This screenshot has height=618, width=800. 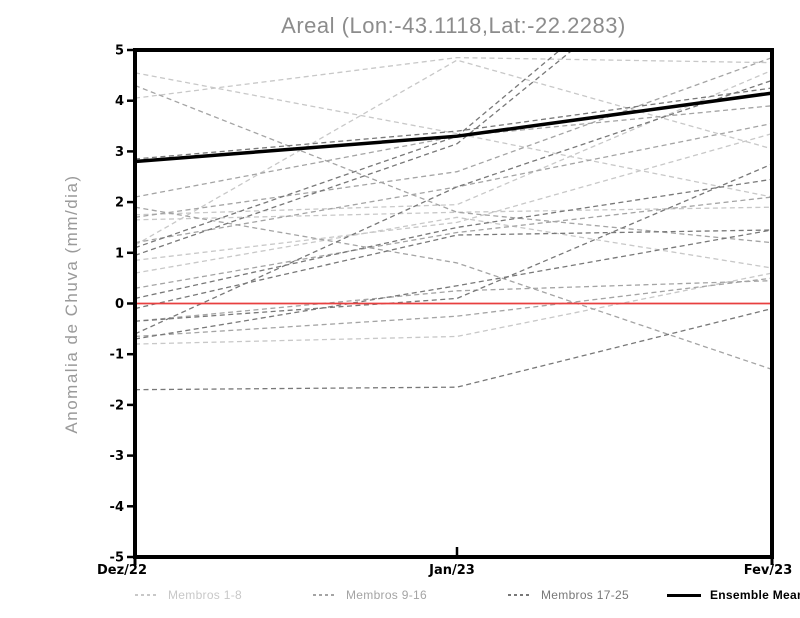 What do you see at coordinates (117, 507) in the screenshot?
I see `y-tick-label: -4` at bounding box center [117, 507].